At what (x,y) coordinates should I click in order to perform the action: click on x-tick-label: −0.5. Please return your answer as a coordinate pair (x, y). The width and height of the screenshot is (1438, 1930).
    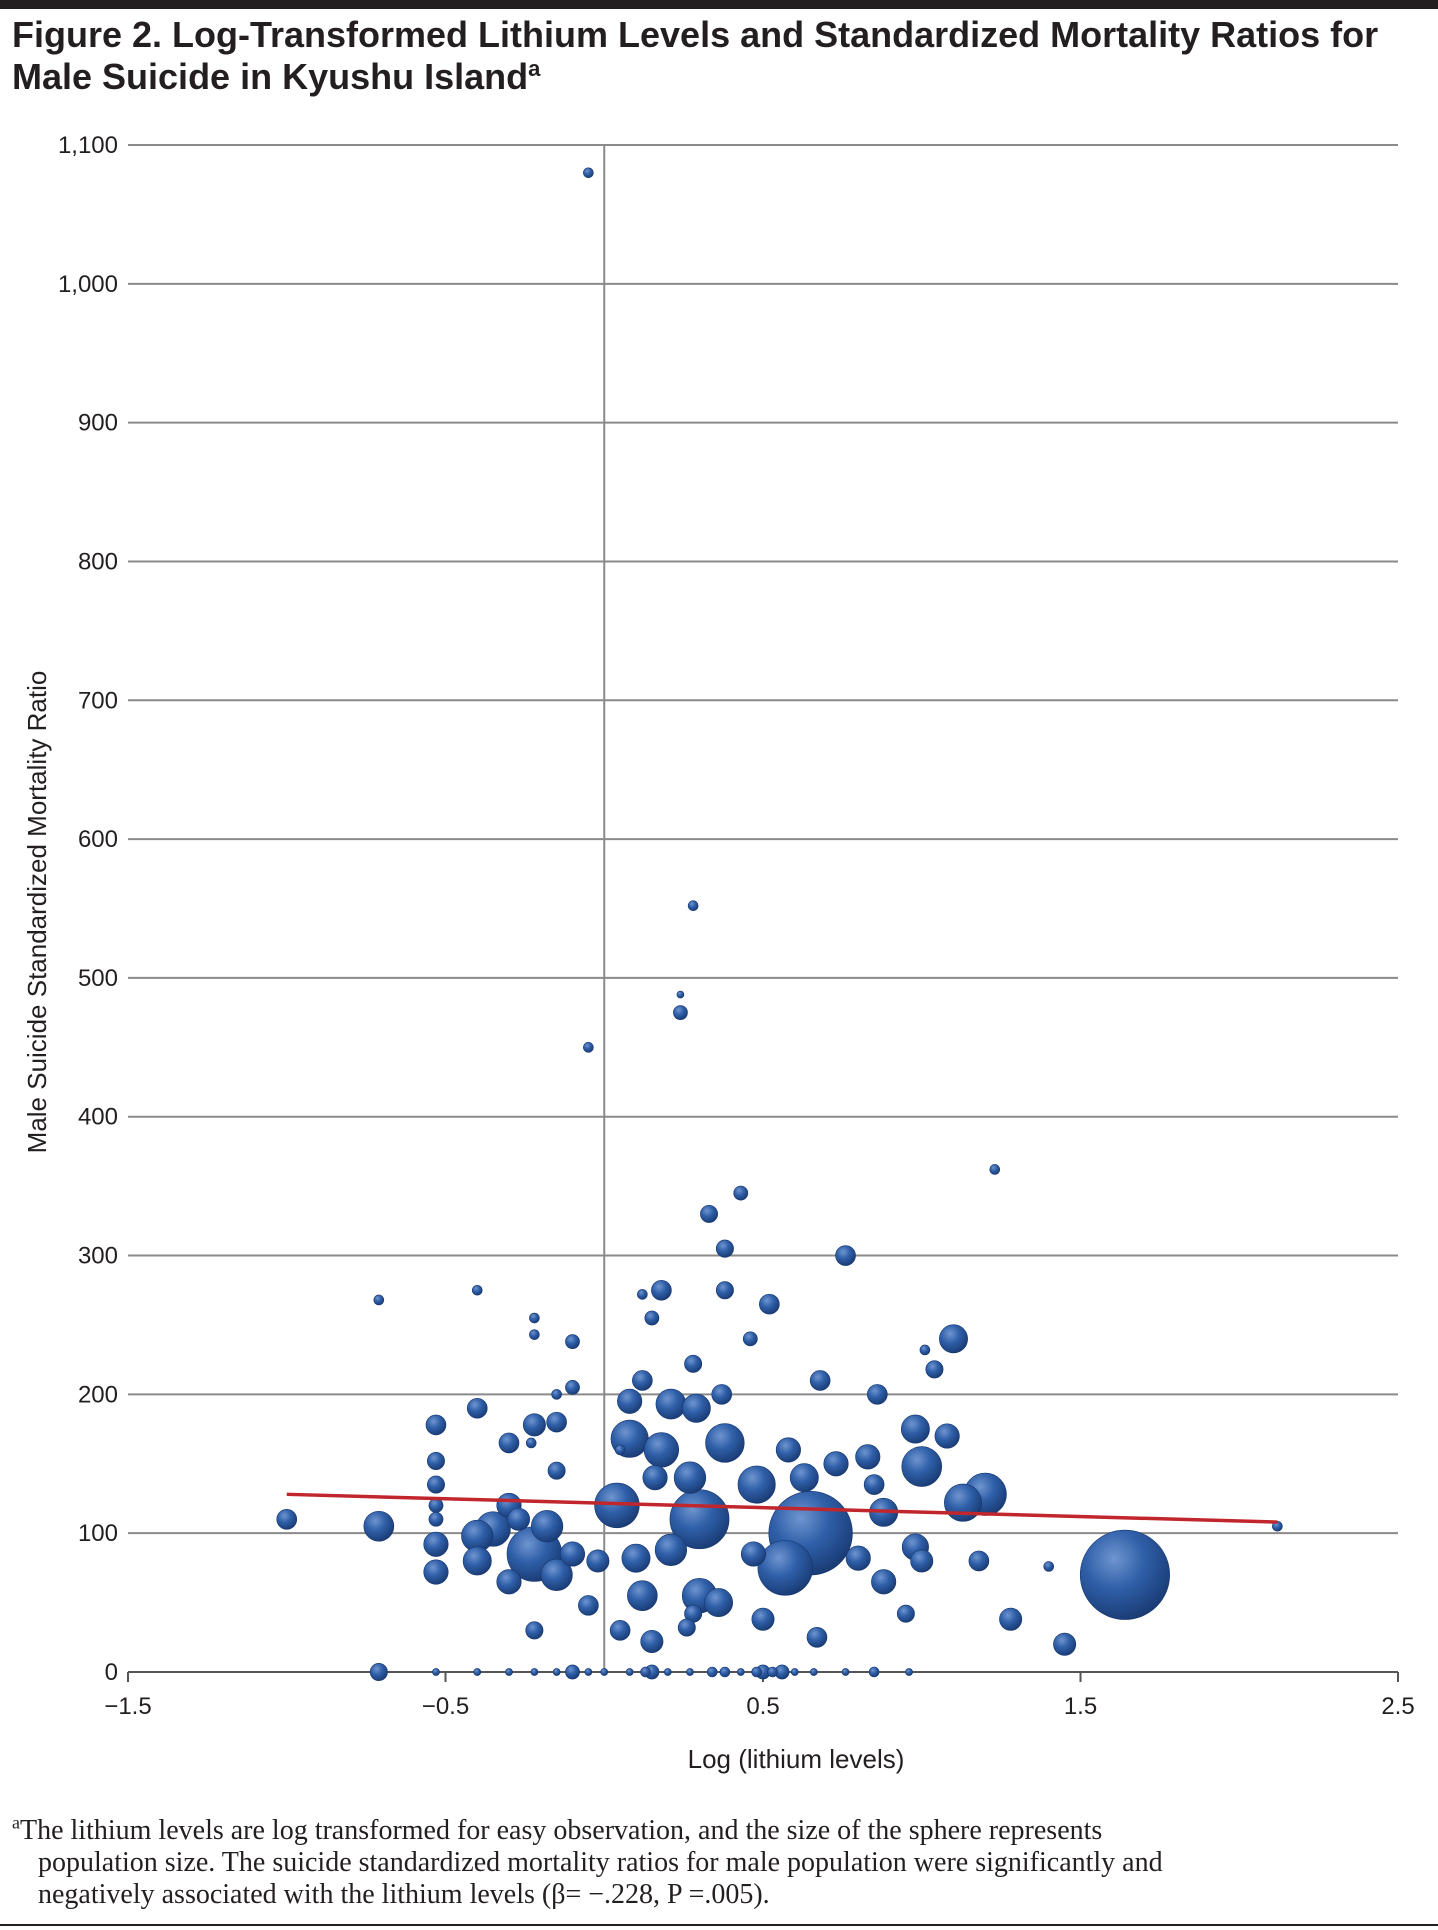
    Looking at the image, I should click on (445, 1706).